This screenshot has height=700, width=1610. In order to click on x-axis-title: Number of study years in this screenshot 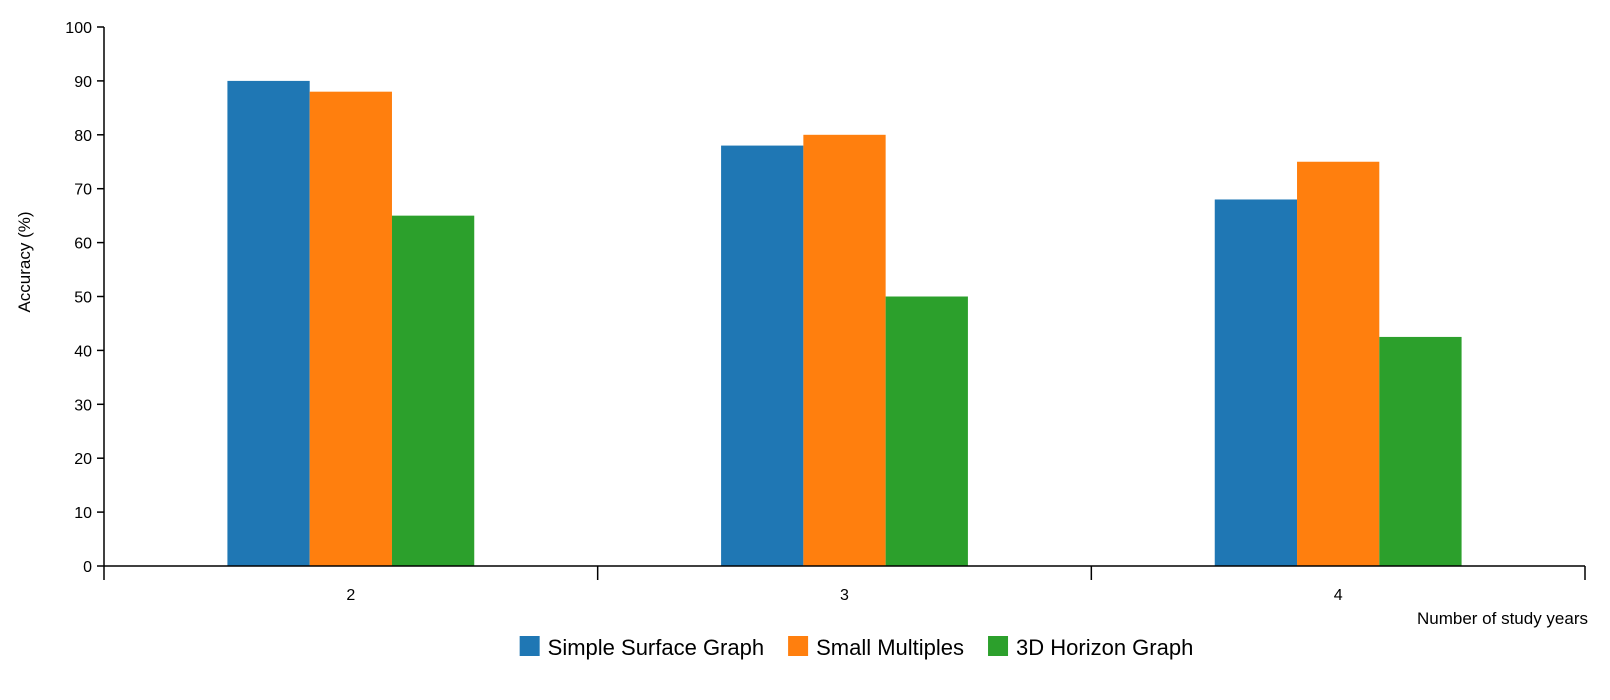, I will do `click(1502, 618)`.